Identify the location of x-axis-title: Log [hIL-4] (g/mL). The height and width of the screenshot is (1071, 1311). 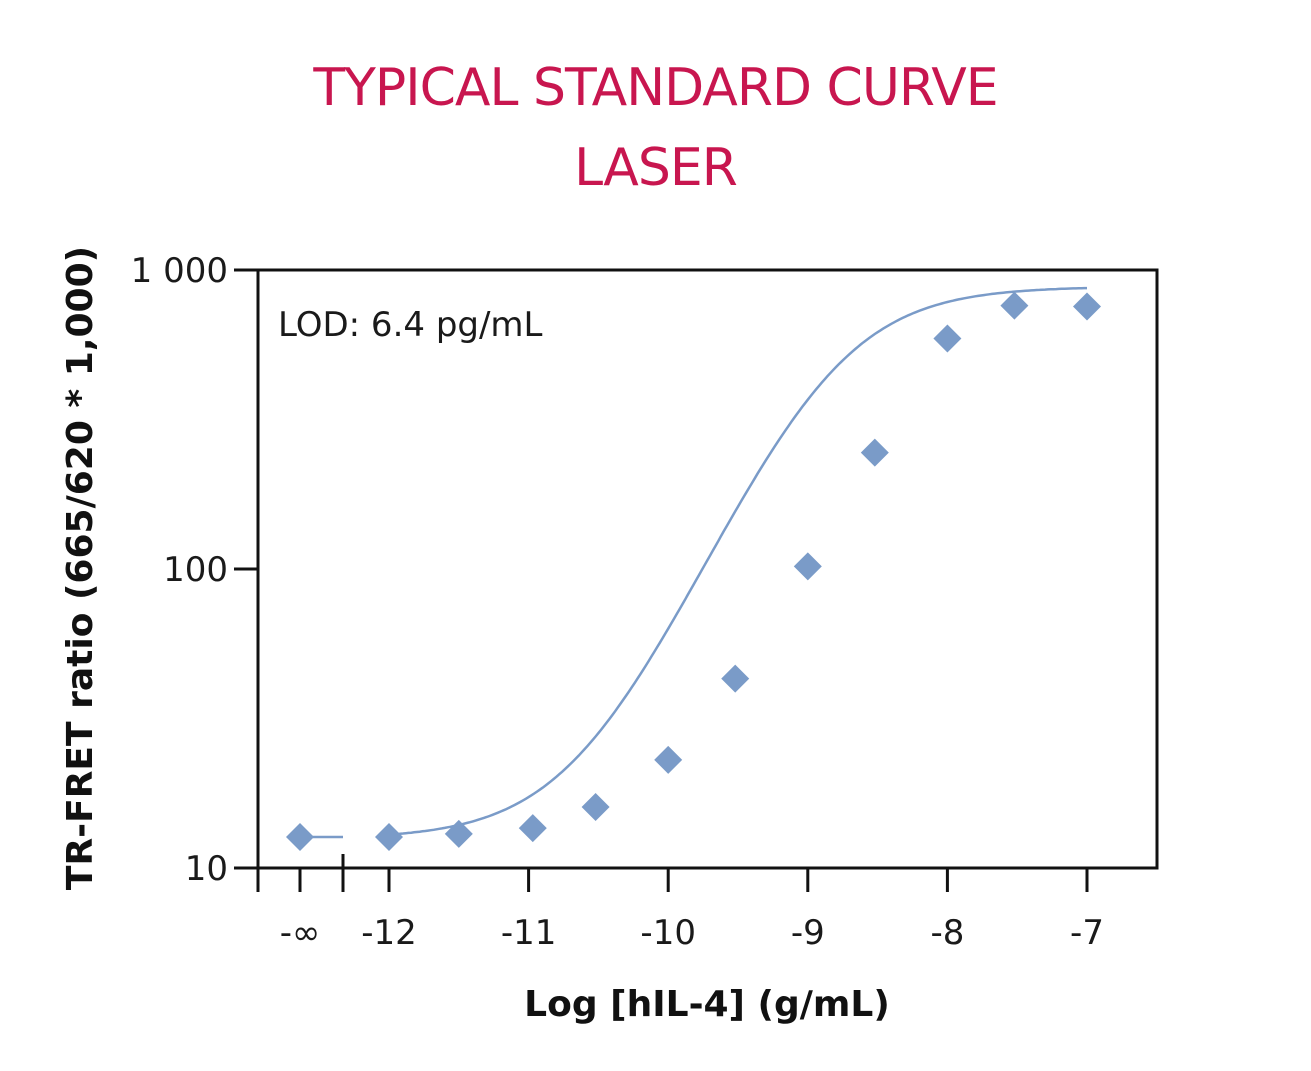
(707, 1004).